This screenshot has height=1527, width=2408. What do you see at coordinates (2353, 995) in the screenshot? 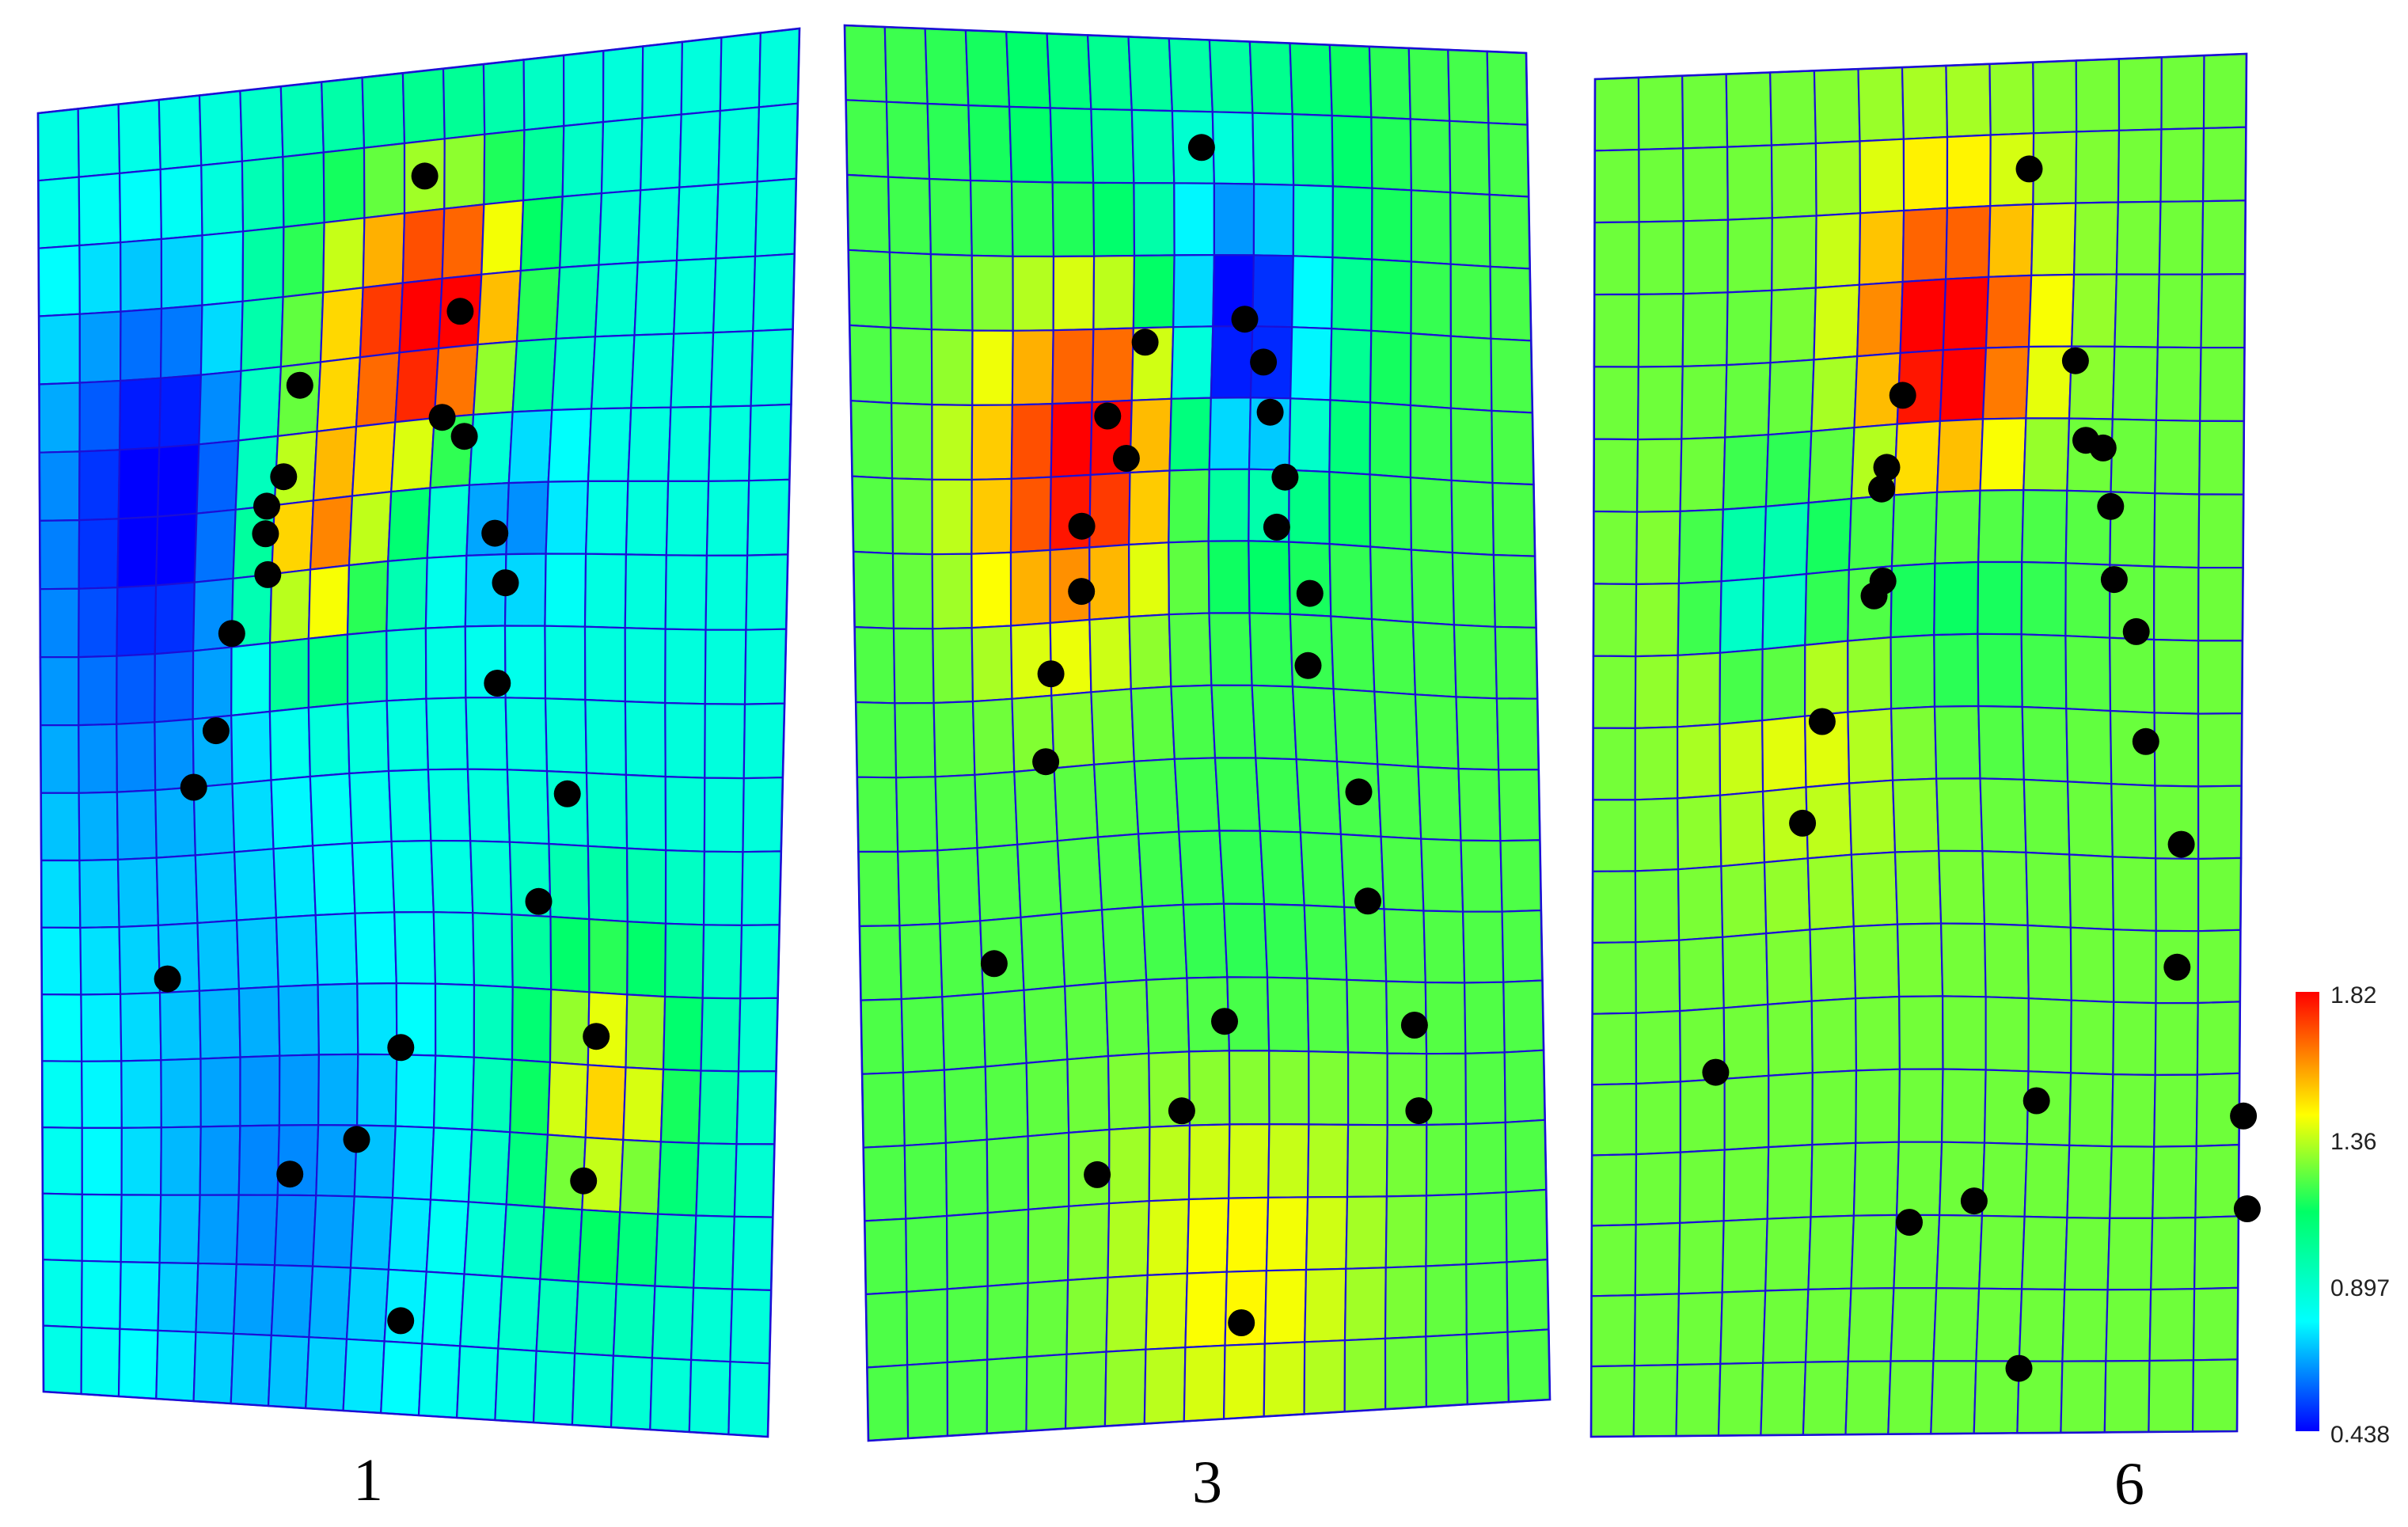
I see `colorbar-tick-max: 1.82` at bounding box center [2353, 995].